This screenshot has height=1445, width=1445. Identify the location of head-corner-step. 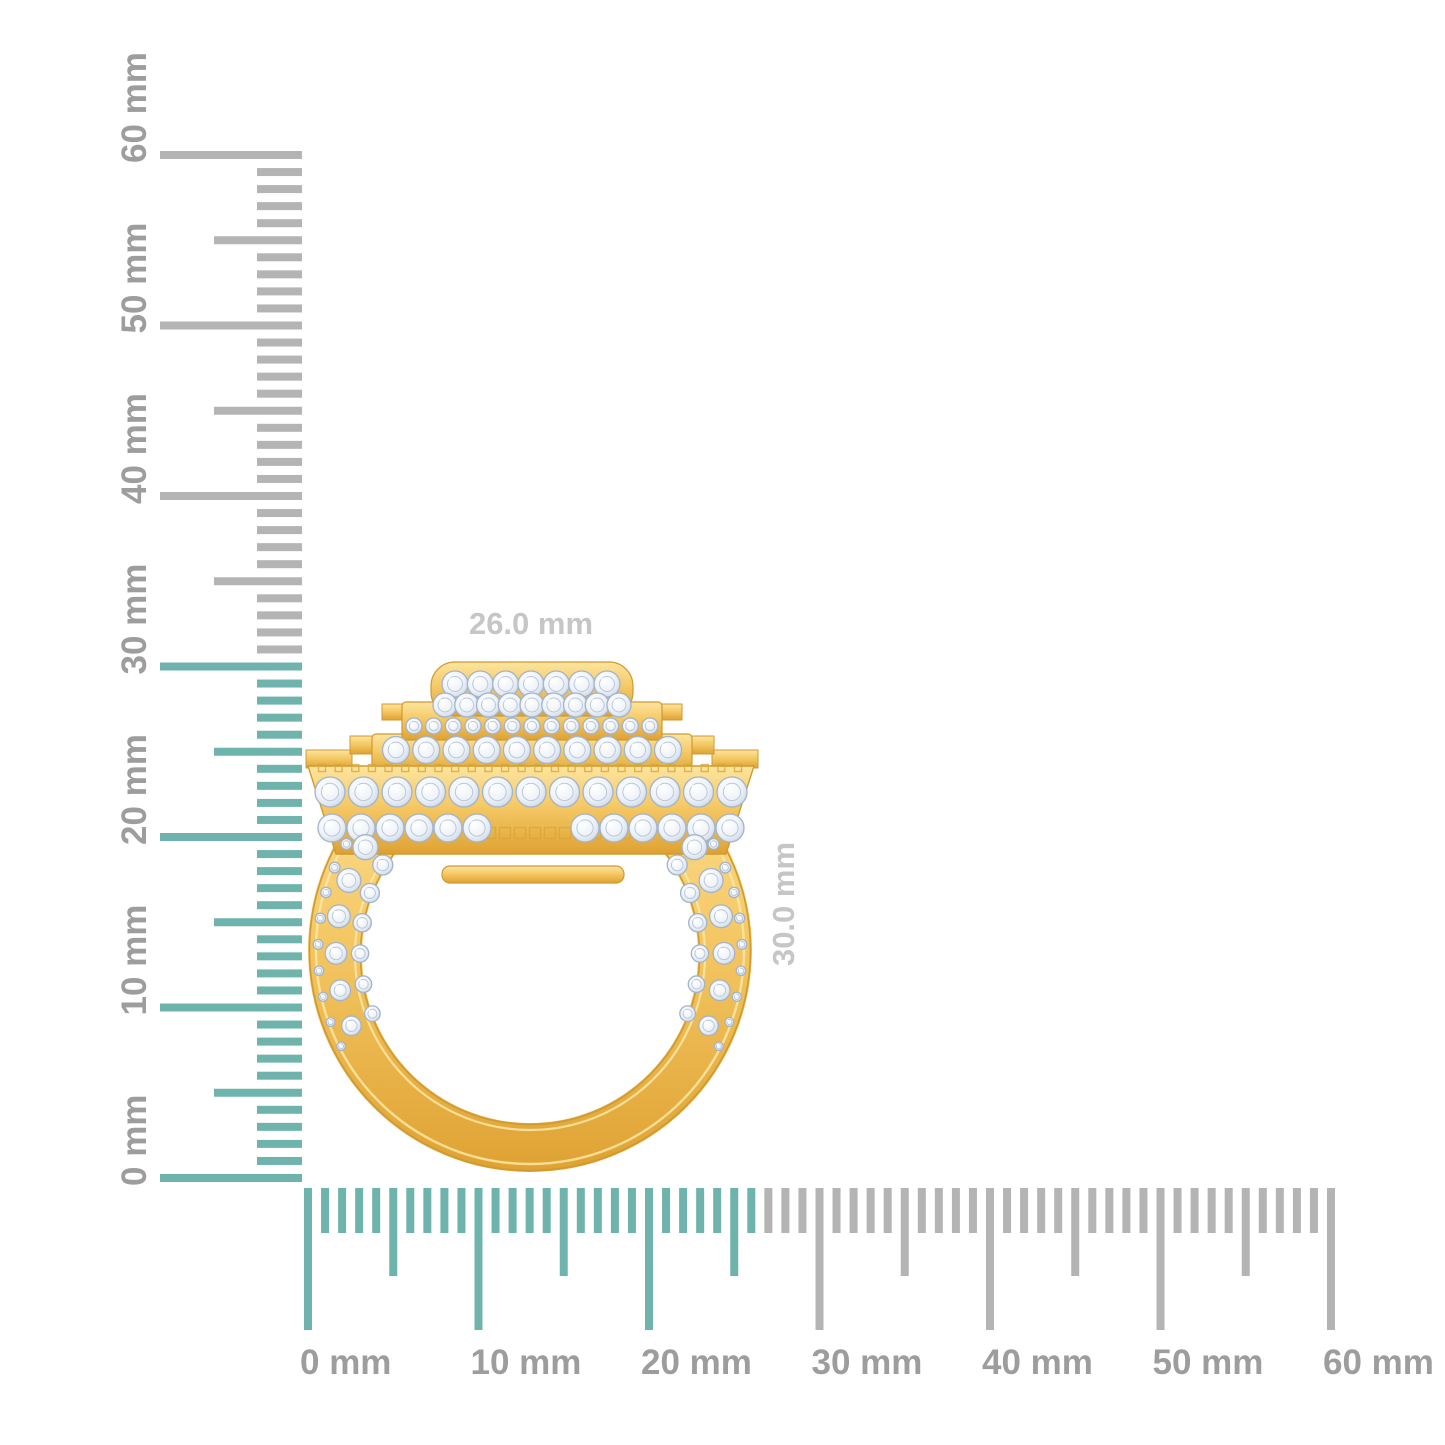
(671, 712).